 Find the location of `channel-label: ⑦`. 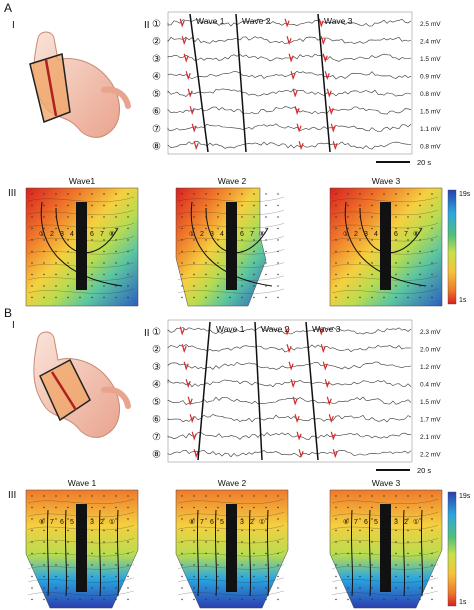

channel-label: ⑦ is located at coordinates (156, 437).